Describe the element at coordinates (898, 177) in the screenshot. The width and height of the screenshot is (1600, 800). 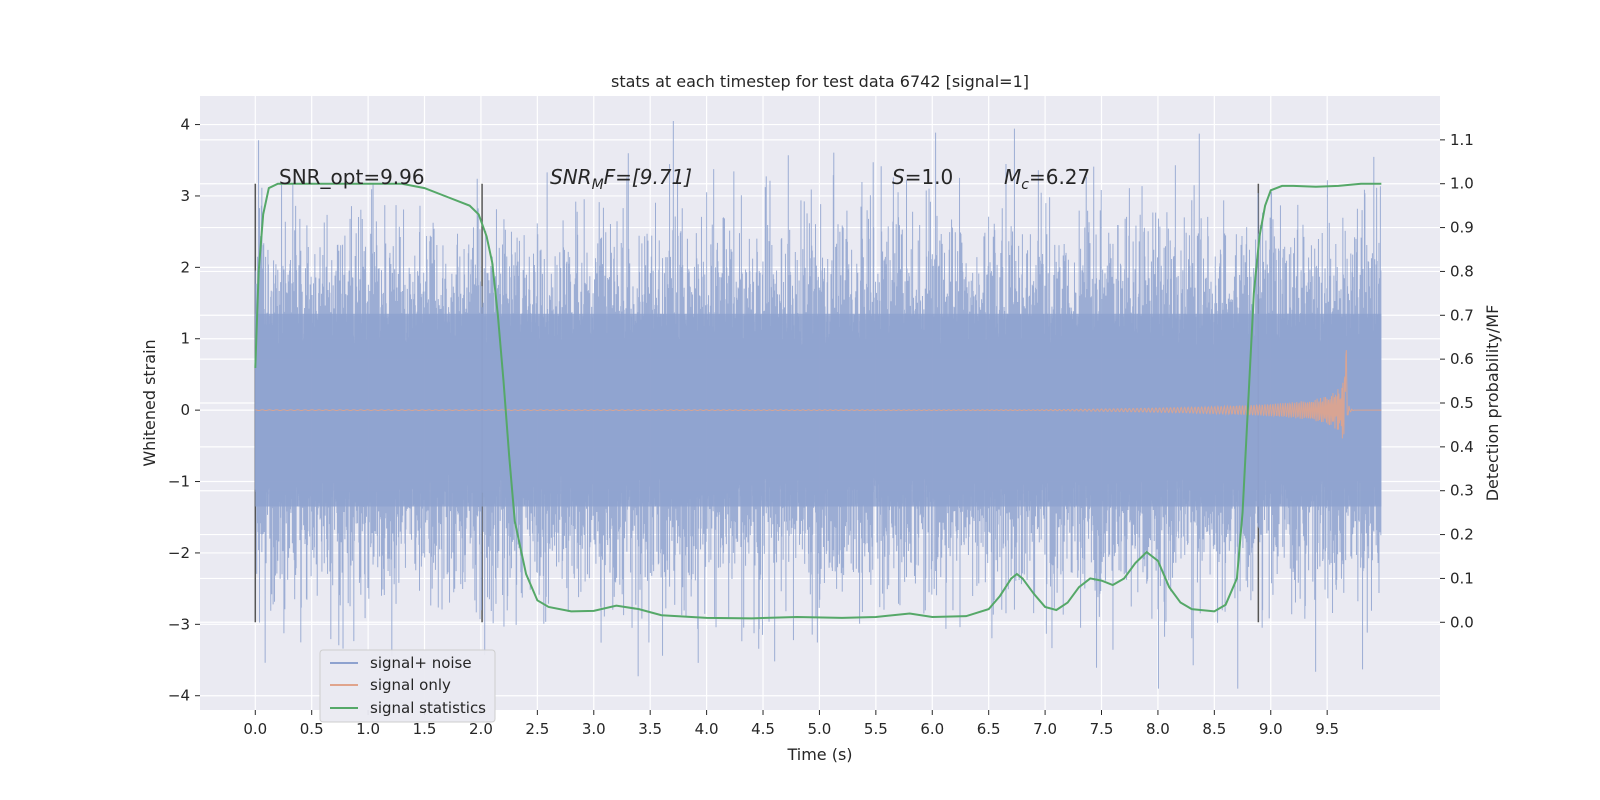
I see `annotation-s-var: S` at that location.